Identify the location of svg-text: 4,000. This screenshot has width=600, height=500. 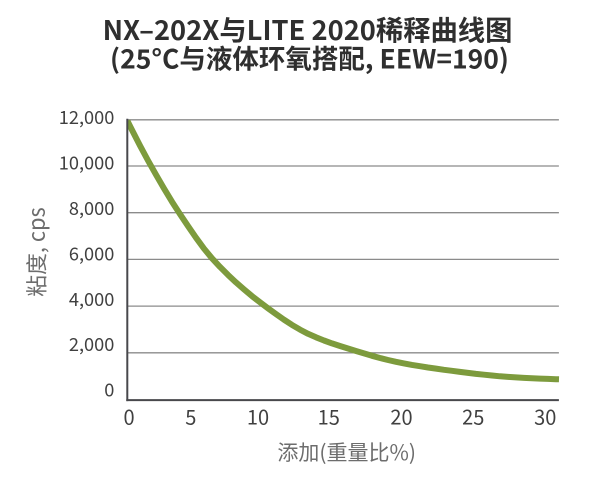
(91, 299).